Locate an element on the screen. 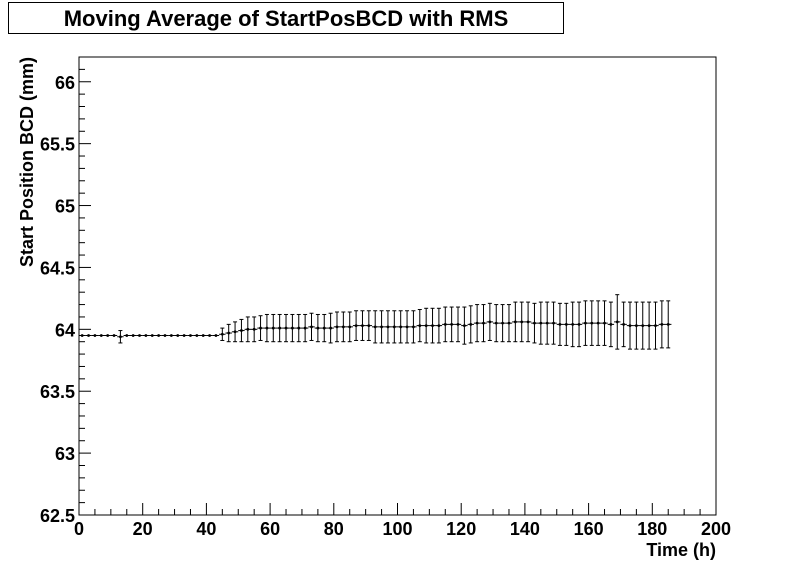 This screenshot has width=796, height=572. y-tick-label: 66 is located at coordinates (65, 83).